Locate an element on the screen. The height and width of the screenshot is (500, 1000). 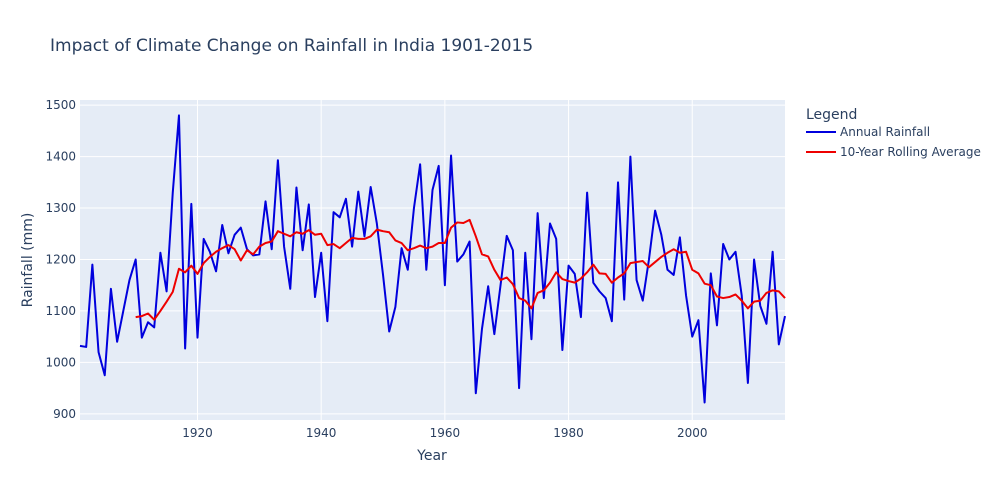
line is located at coordinates (460, 269).